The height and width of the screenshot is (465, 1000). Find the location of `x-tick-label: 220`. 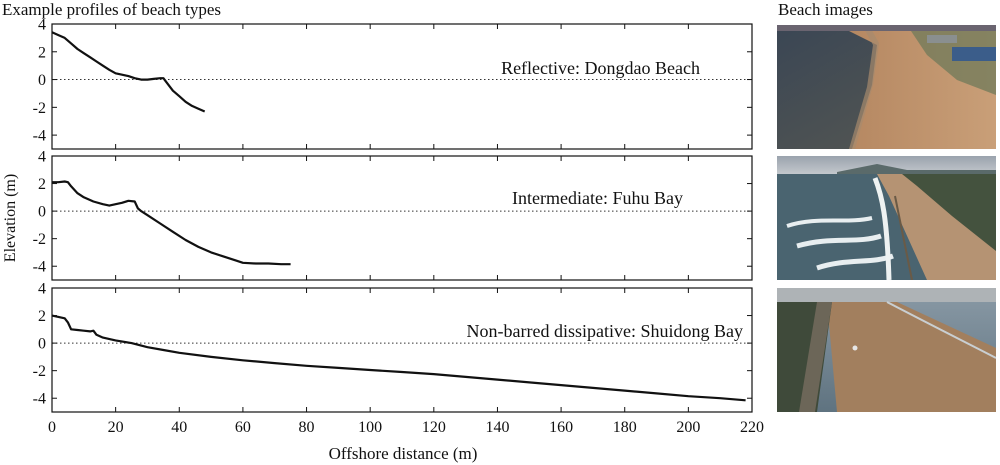

x-tick-label: 220 is located at coordinates (752, 427).